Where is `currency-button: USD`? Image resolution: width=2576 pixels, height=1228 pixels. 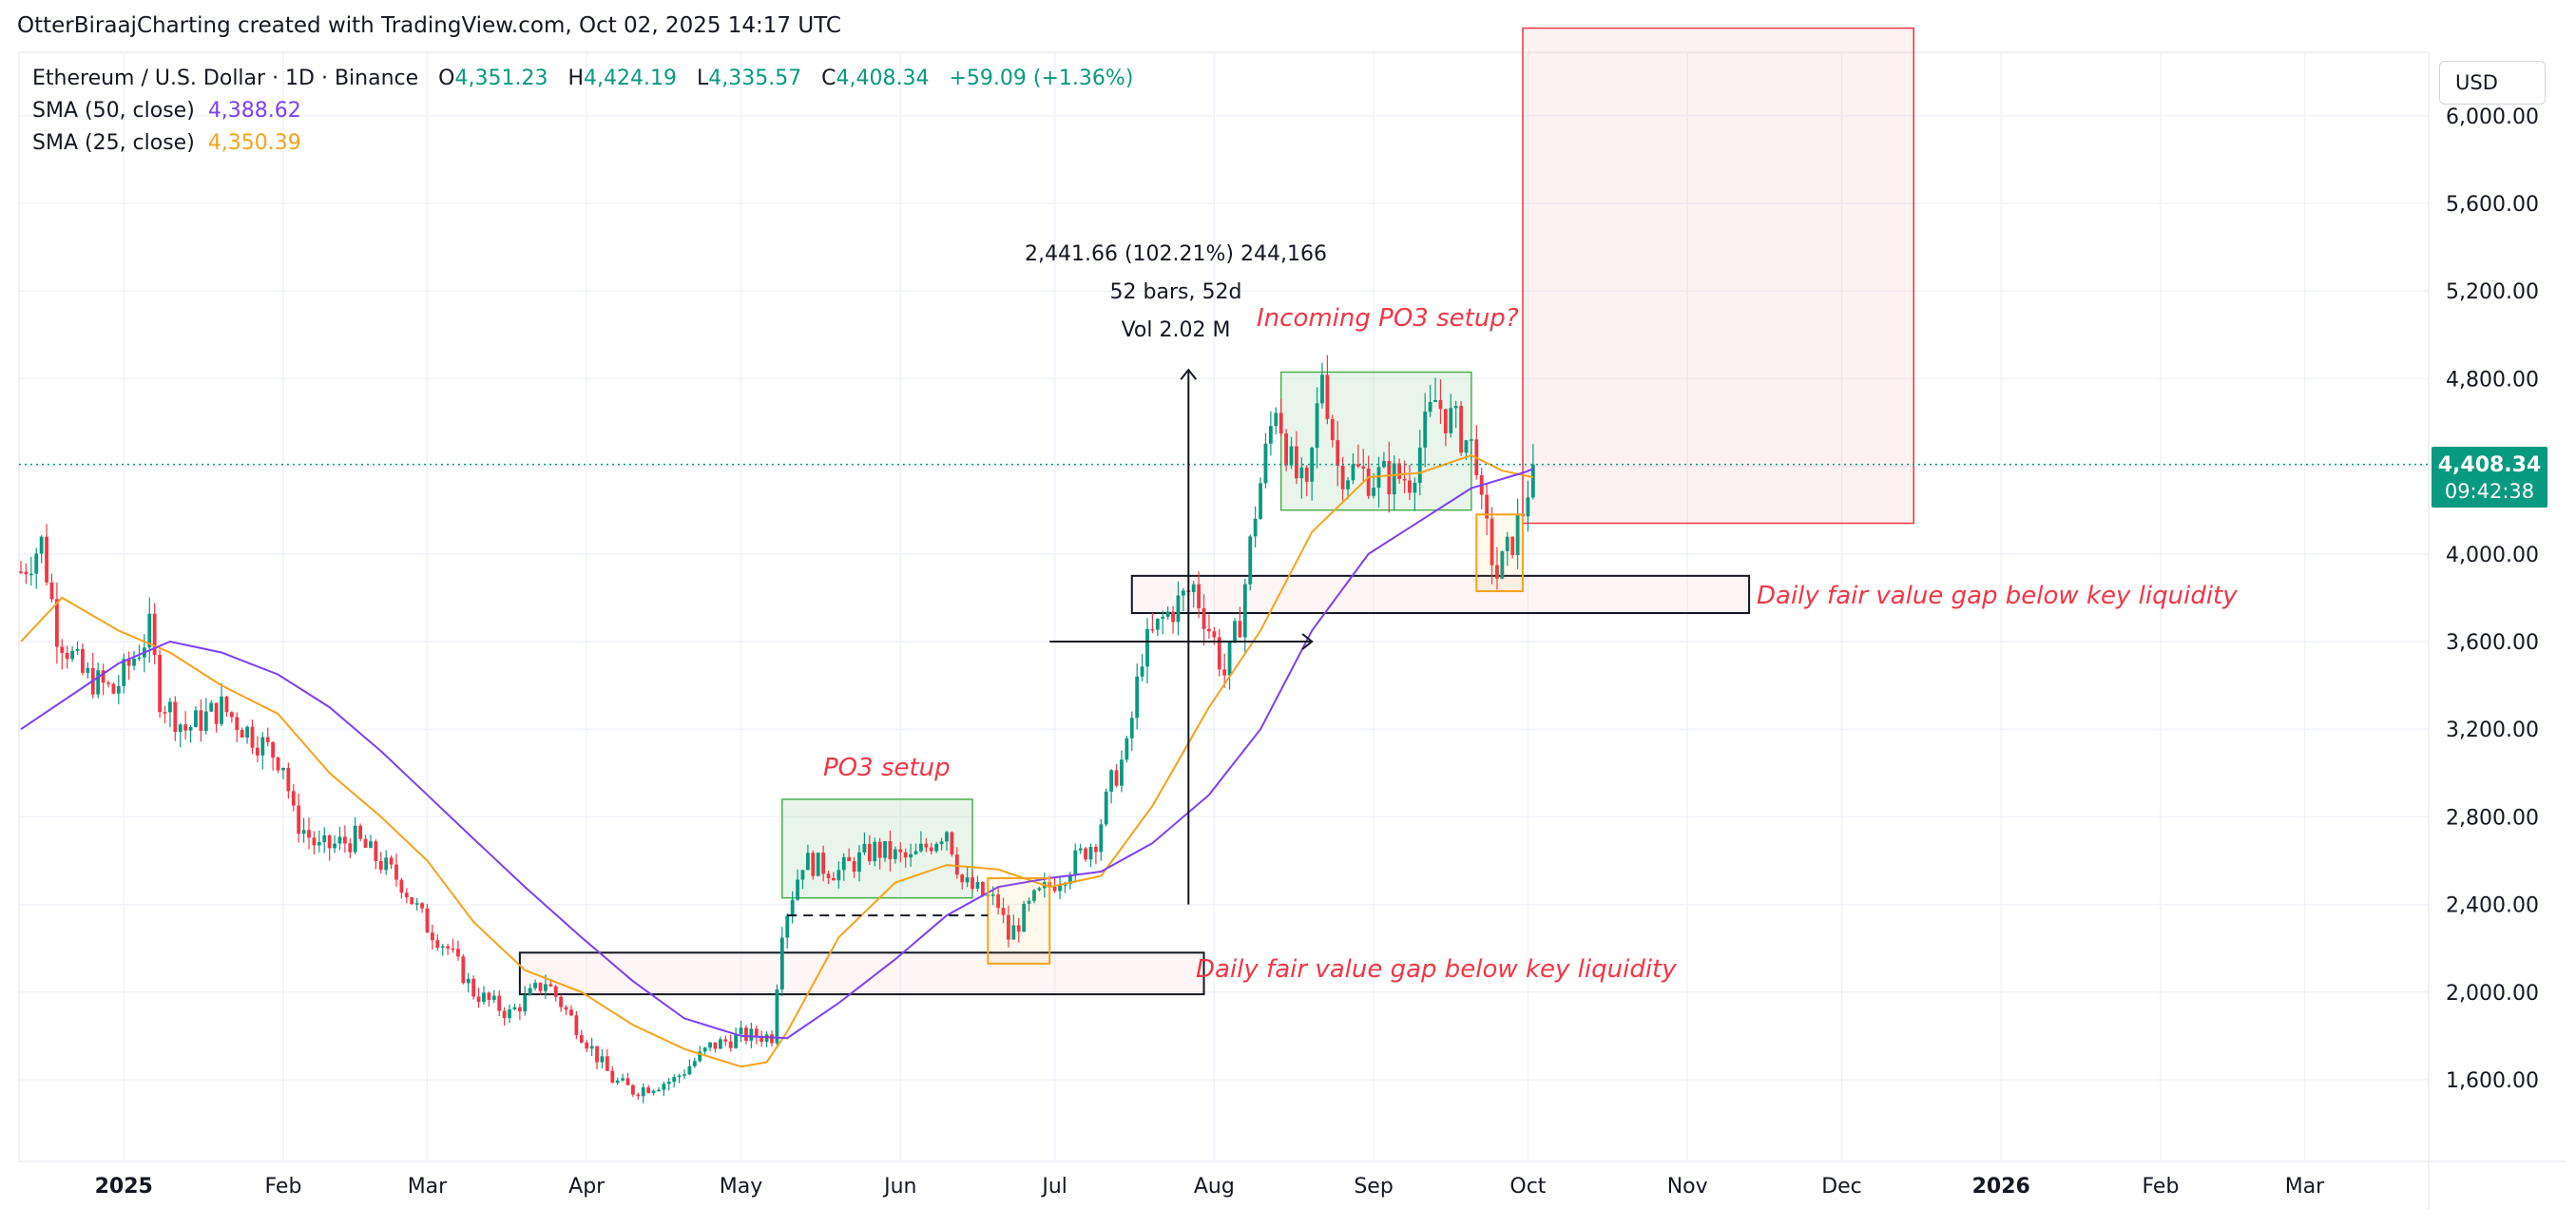 currency-button: USD is located at coordinates (2492, 83).